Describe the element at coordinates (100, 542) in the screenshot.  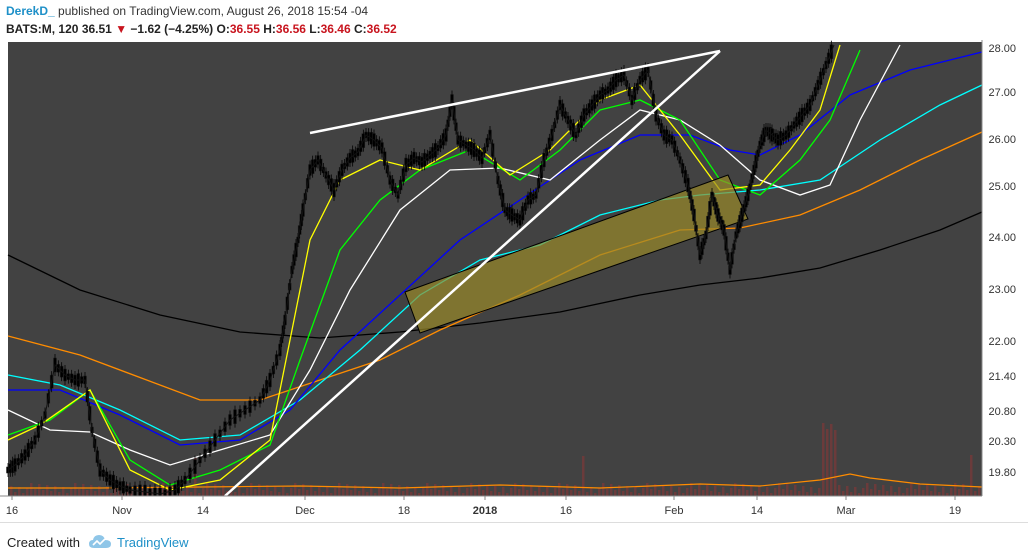
I see `tradingview-cloud-icon` at that location.